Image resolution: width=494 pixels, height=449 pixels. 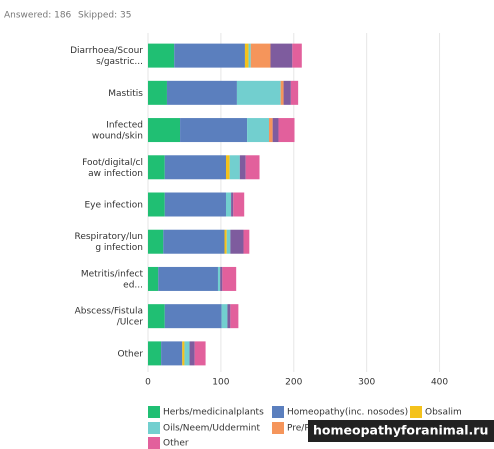 I want to click on y-tick-label: Respiratory/lun g infection, so click(x=108, y=242).